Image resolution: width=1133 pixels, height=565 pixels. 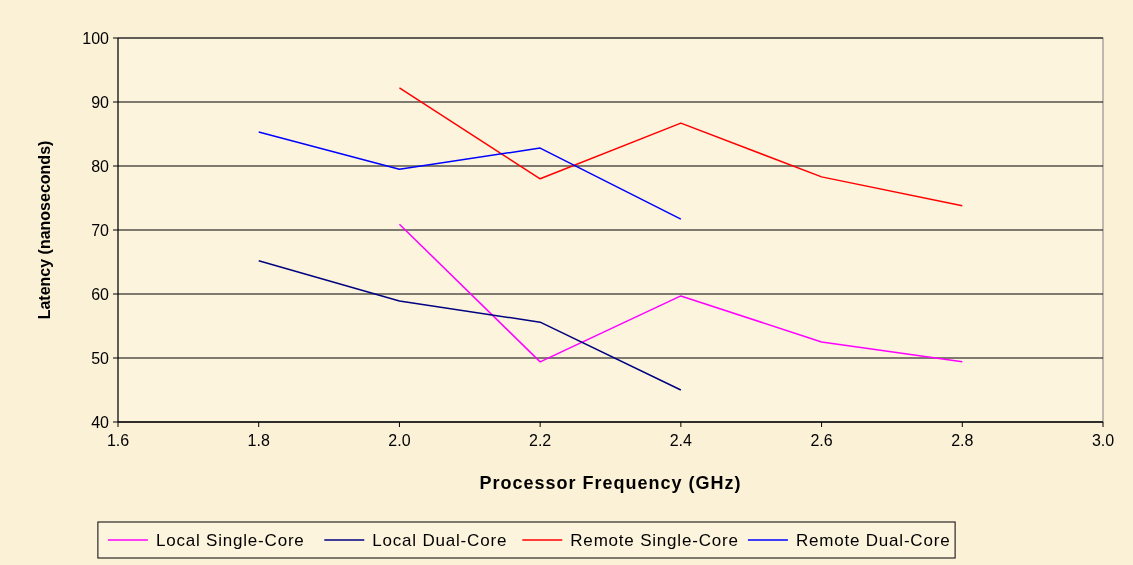 What do you see at coordinates (962, 440) in the screenshot?
I see `x-tick-label: 2.8` at bounding box center [962, 440].